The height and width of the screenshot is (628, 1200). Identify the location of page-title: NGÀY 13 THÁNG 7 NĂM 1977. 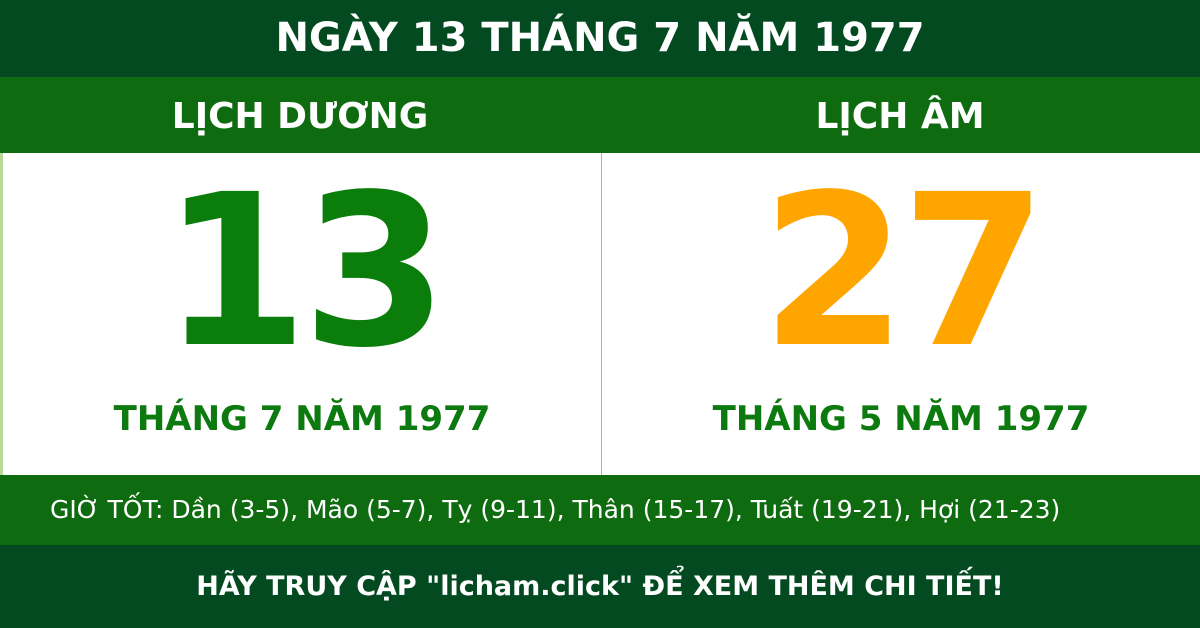
(600, 38).